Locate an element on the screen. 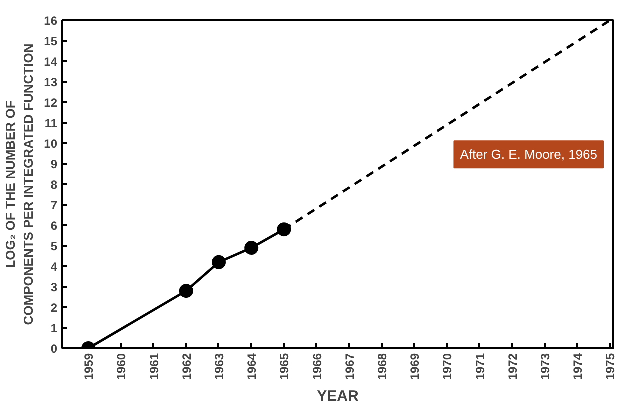  y-tick-label: 14 is located at coordinates (51, 62).